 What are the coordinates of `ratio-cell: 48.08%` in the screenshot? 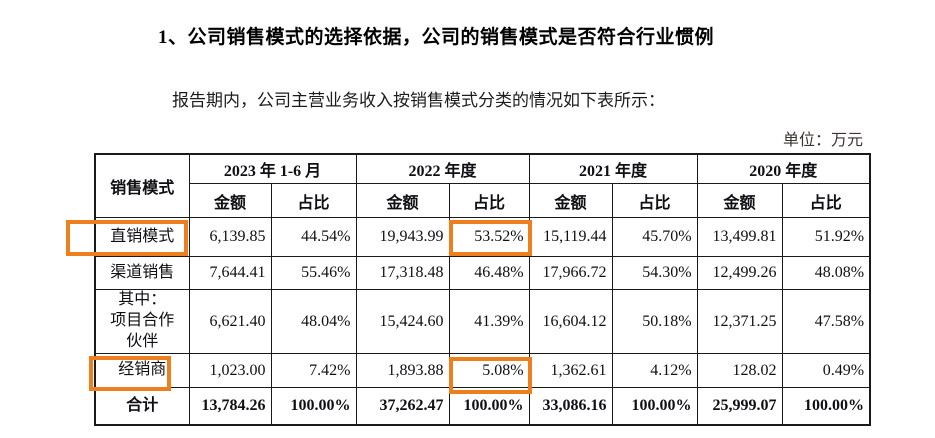 It's located at (826, 273).